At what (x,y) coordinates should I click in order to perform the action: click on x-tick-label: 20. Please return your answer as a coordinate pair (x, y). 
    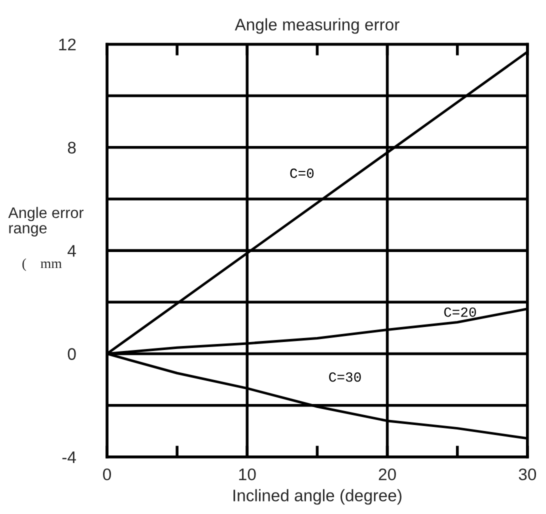
    Looking at the image, I should click on (387, 474).